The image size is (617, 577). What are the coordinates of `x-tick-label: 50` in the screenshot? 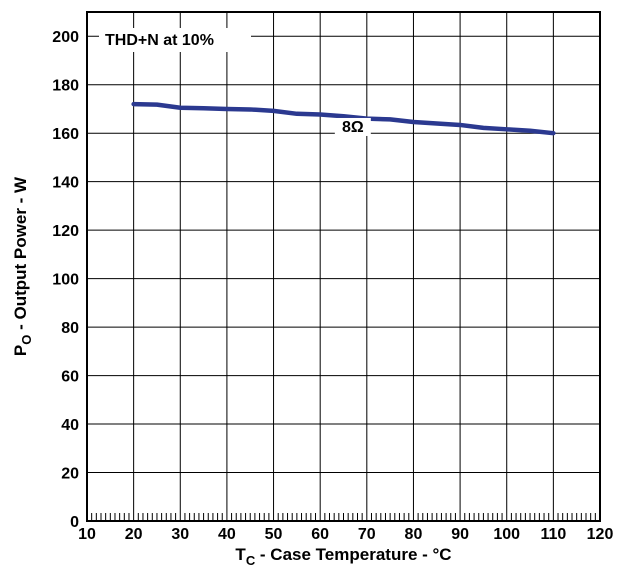 It's located at (274, 534).